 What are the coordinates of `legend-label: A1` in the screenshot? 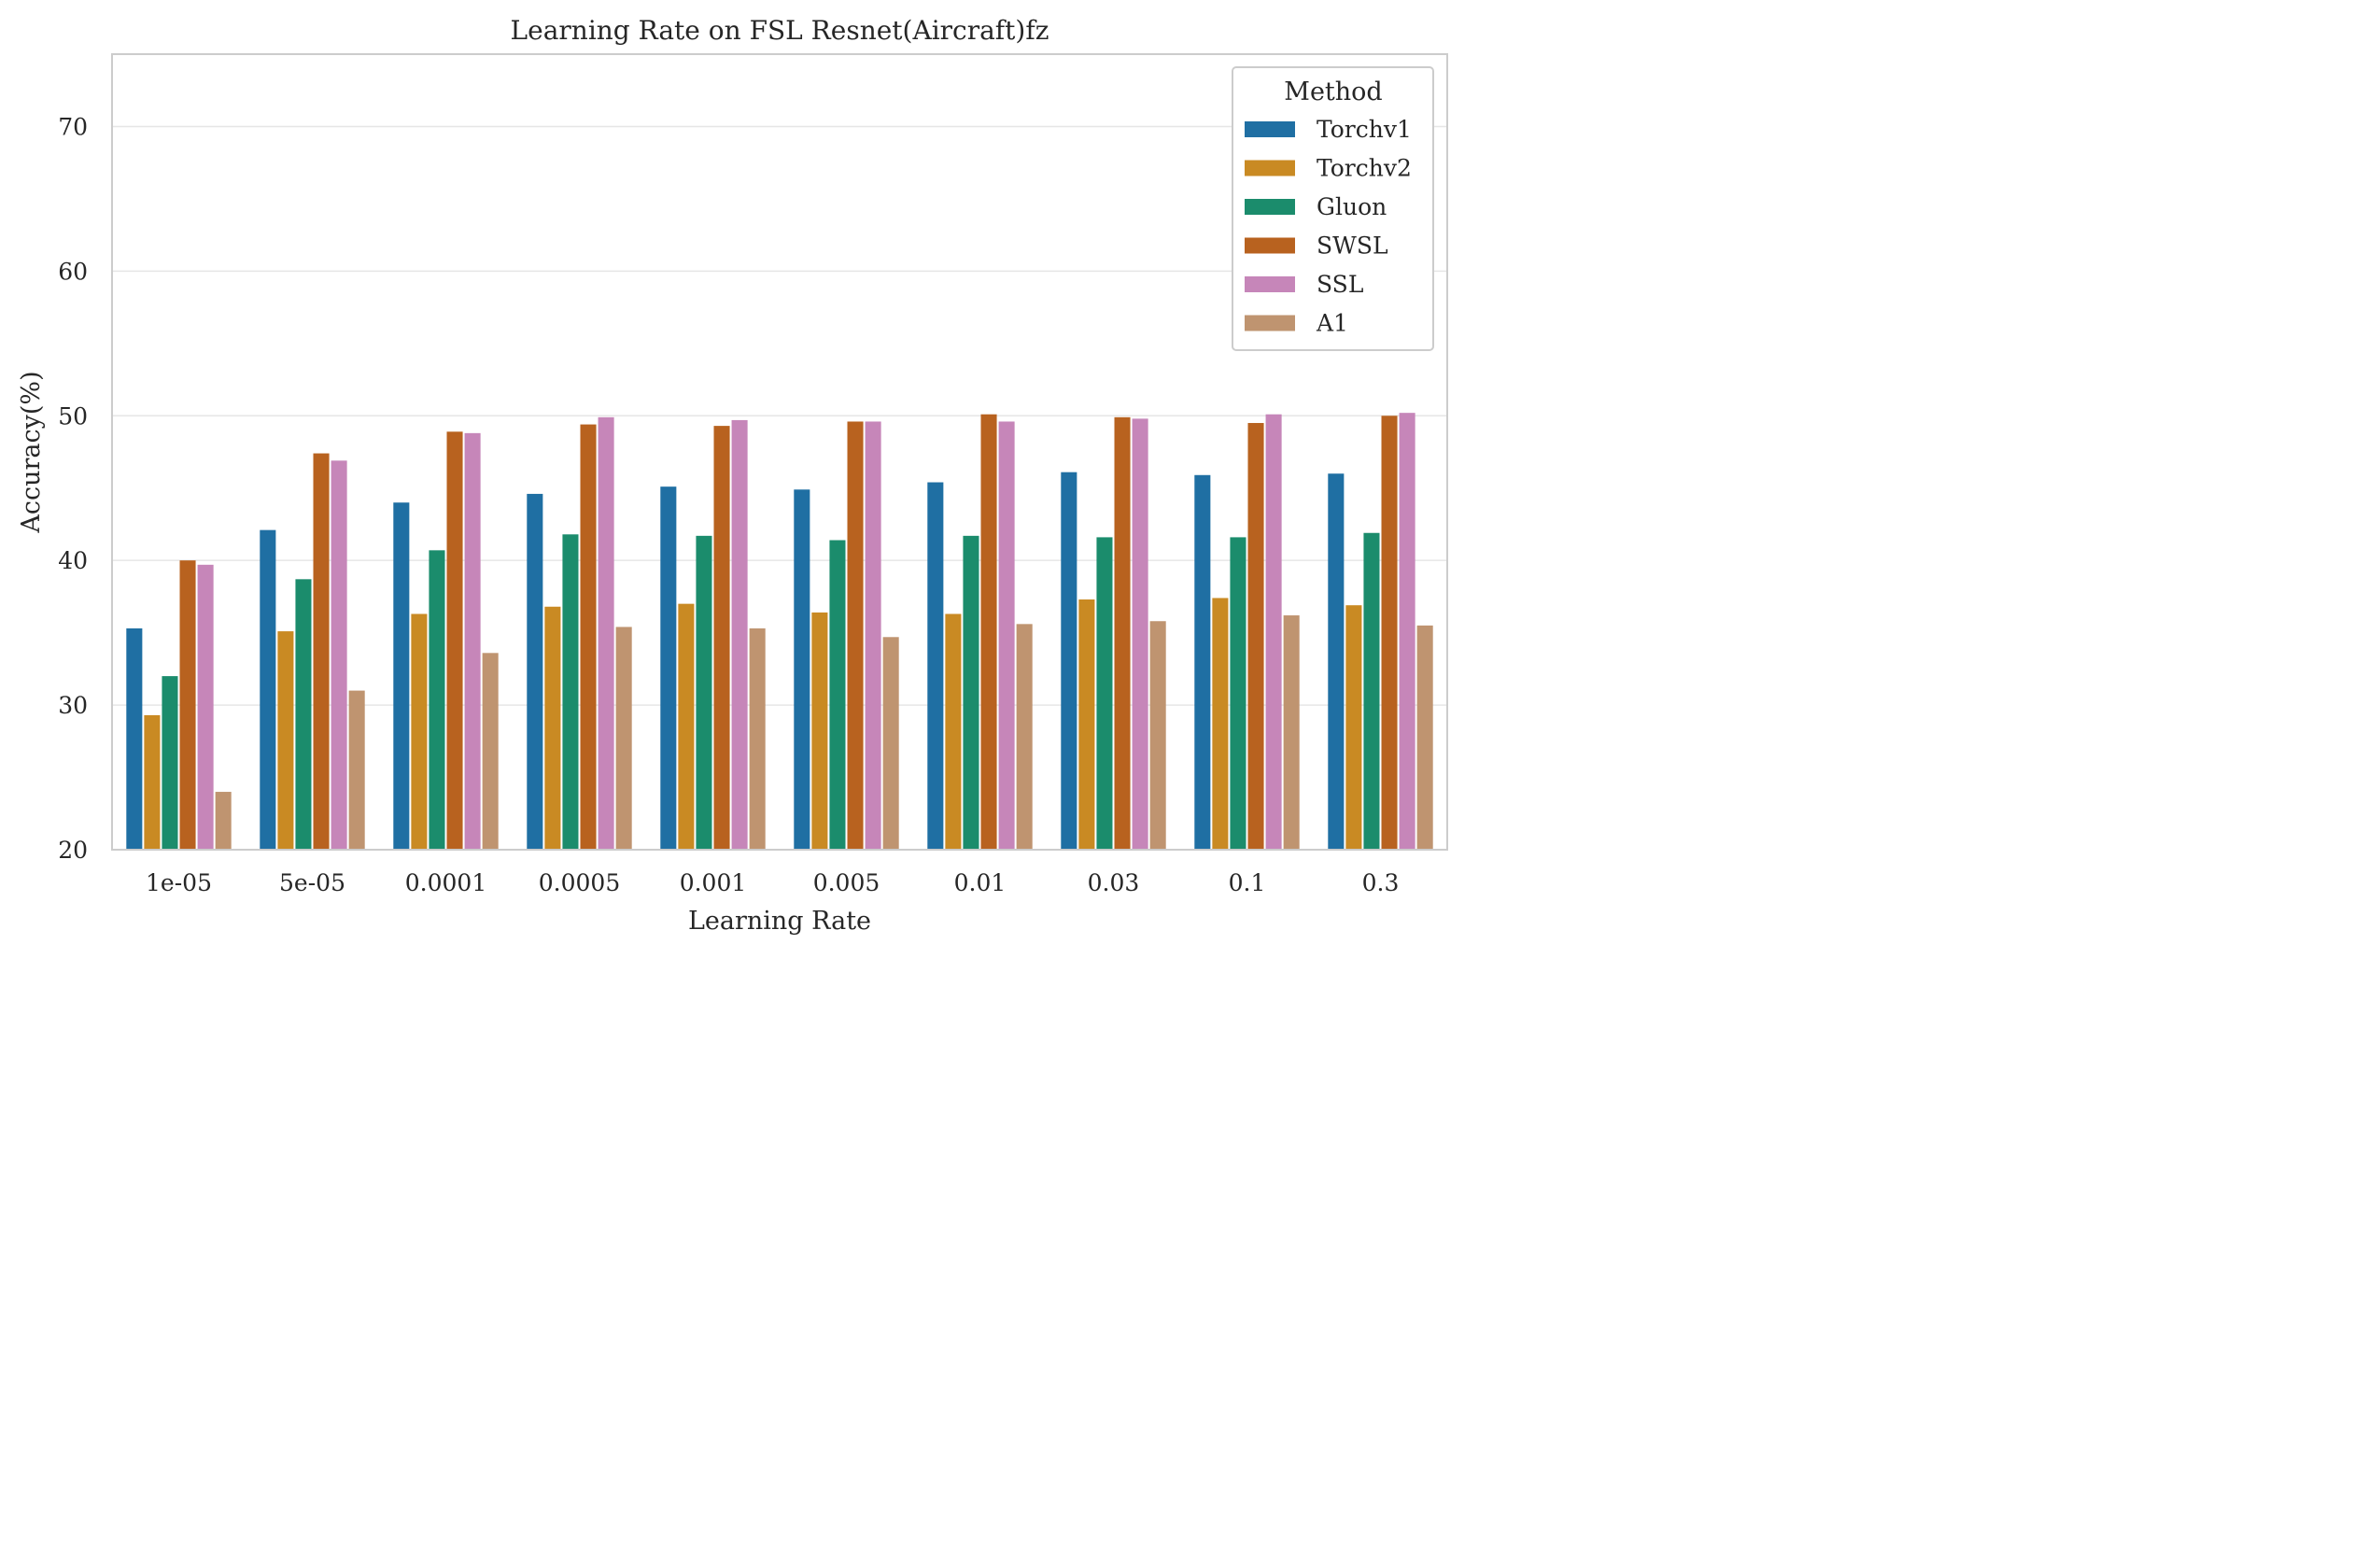 It's located at (1332, 323).